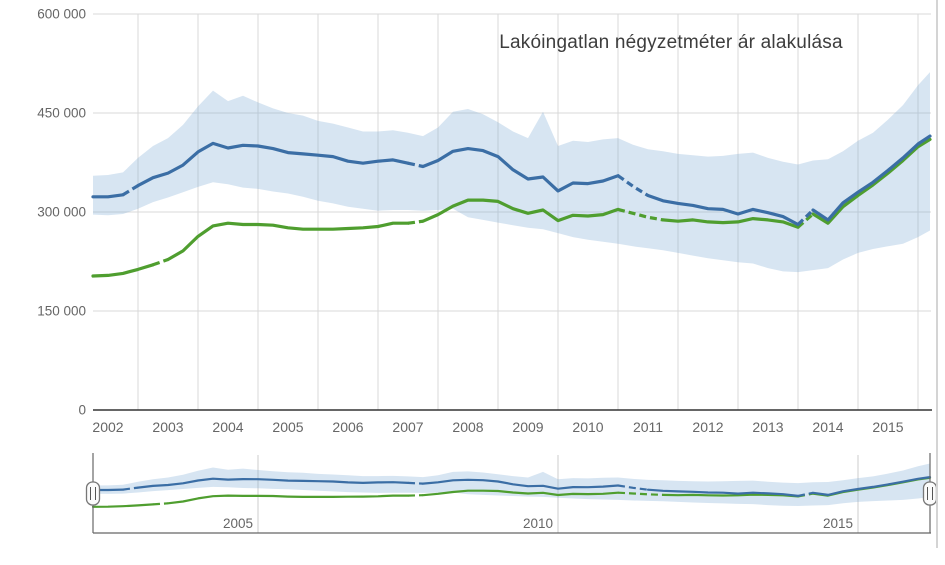  I want to click on page-right-border, so click(937, 274).